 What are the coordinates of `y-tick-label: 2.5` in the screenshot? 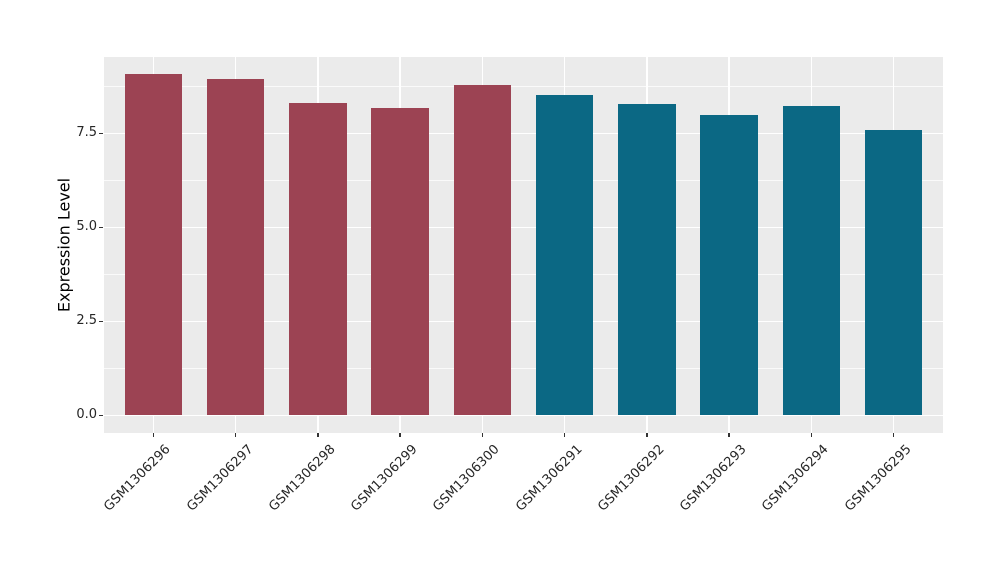 It's located at (86, 321).